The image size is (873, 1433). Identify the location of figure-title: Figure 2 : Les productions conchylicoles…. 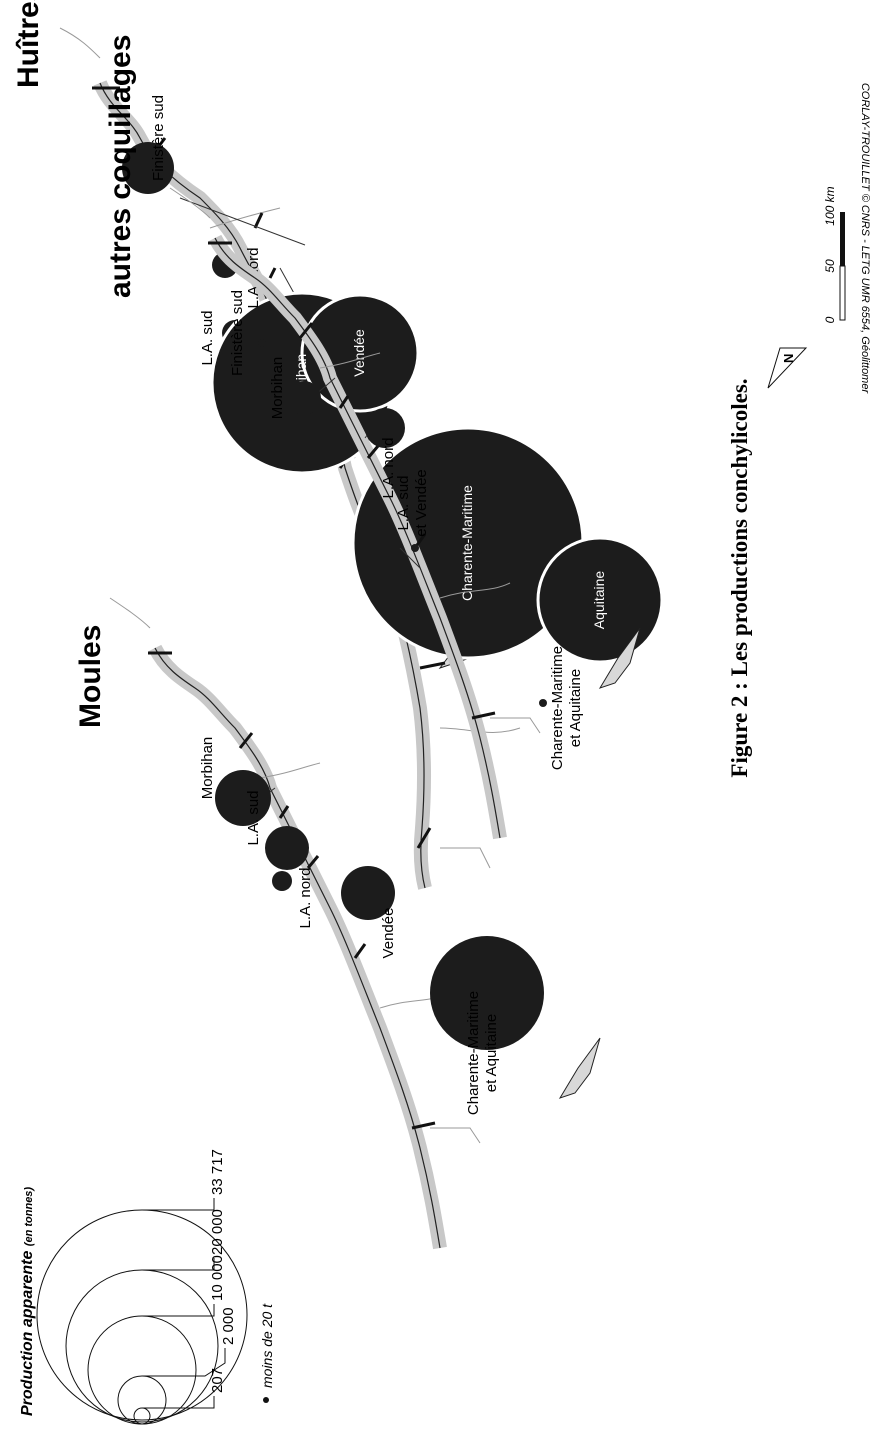
(739, 577).